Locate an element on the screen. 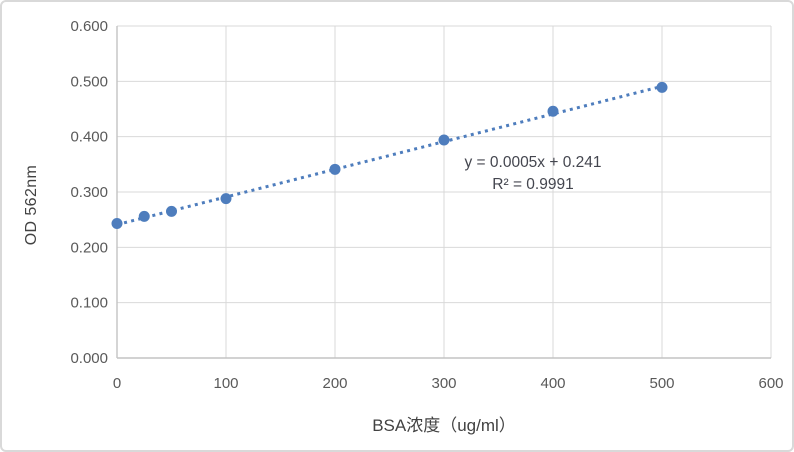 The width and height of the screenshot is (794, 452). trendline-r-squared: R² = 0.9991 is located at coordinates (533, 184).